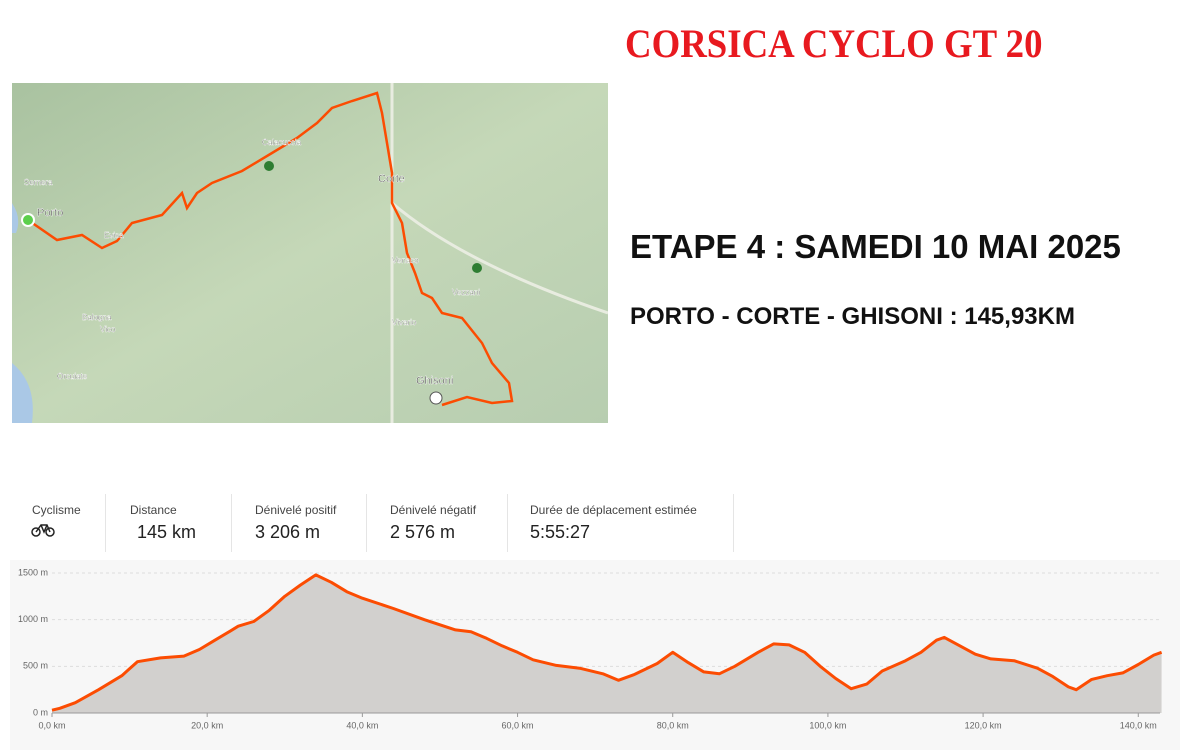 The width and height of the screenshot is (1194, 750). I want to click on stat-label: Dénivelé positif, so click(296, 510).